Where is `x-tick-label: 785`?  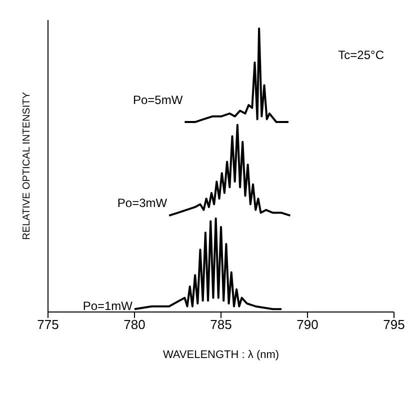
x-tick-label: 785 is located at coordinates (221, 324).